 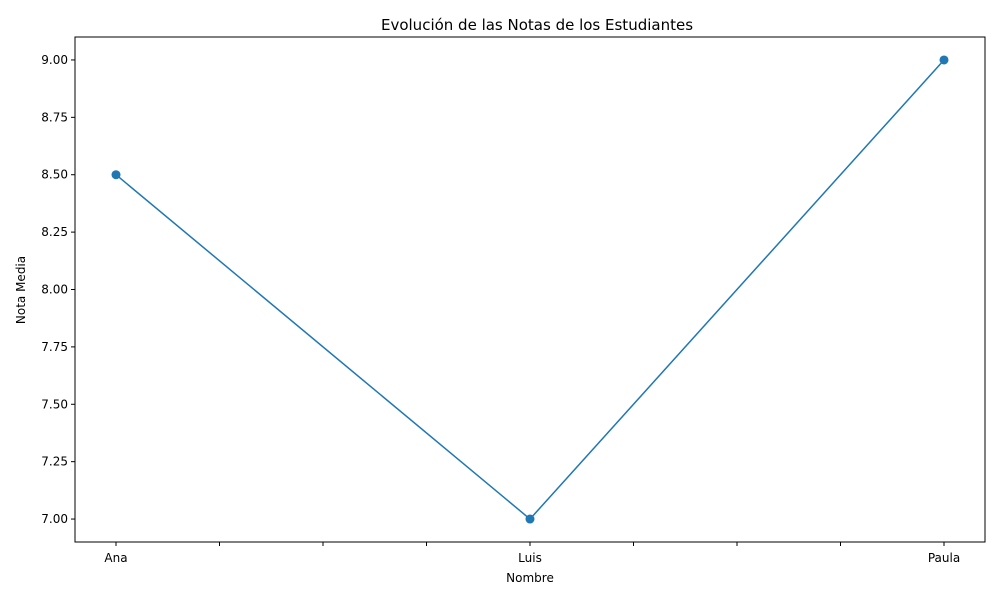 I want to click on y-axis: 7.00 7.25 7.50 7.75 8.00 8.25 8.50 8.75 9.00, so click(x=58, y=289).